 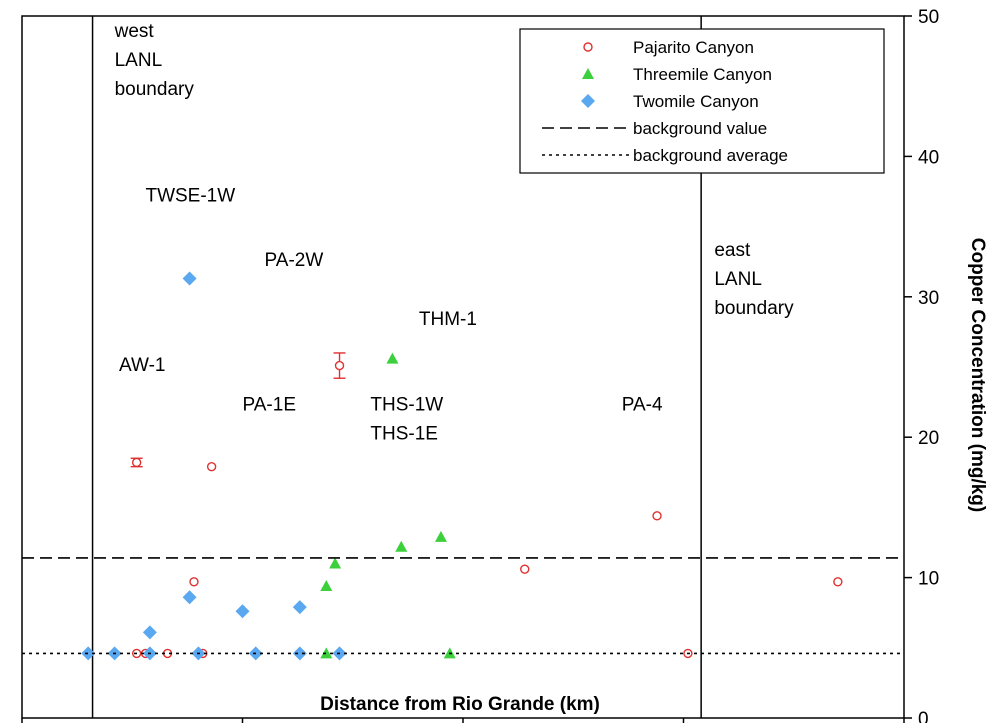 I want to click on annotation-line: TWSE-1W, so click(x=190, y=195).